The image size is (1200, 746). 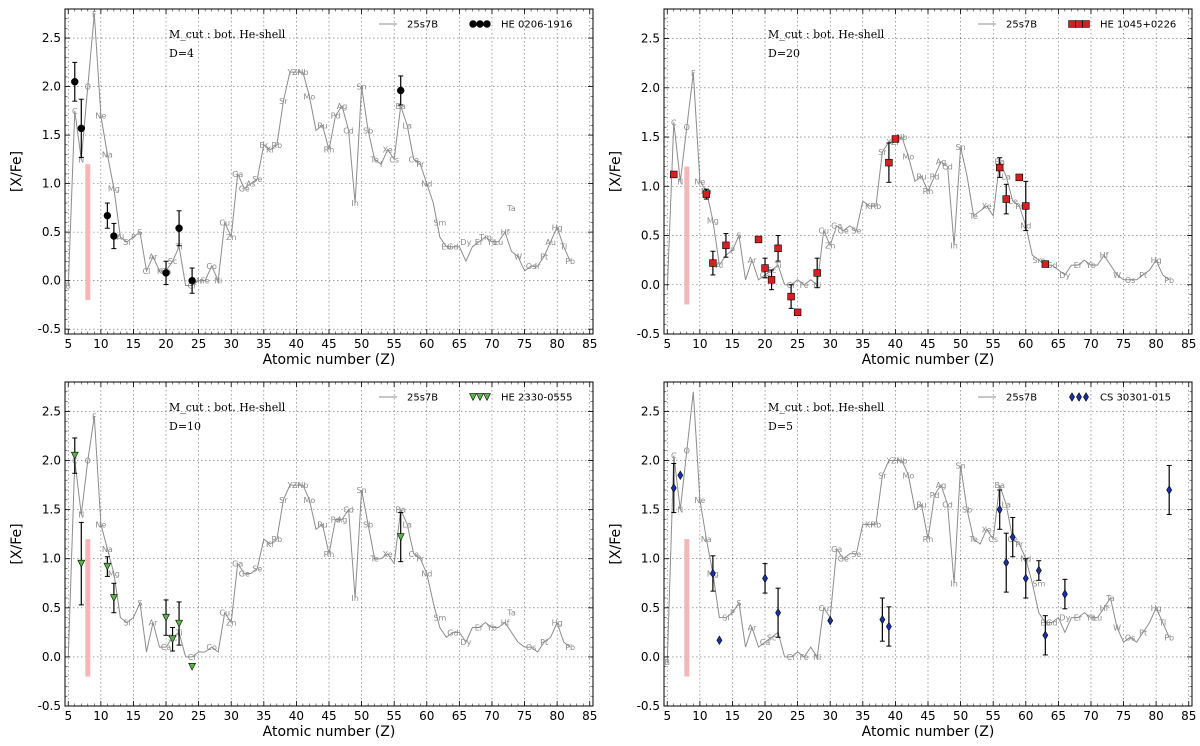 What do you see at coordinates (1051, 265) in the screenshot?
I see `element-label: Gd` at bounding box center [1051, 265].